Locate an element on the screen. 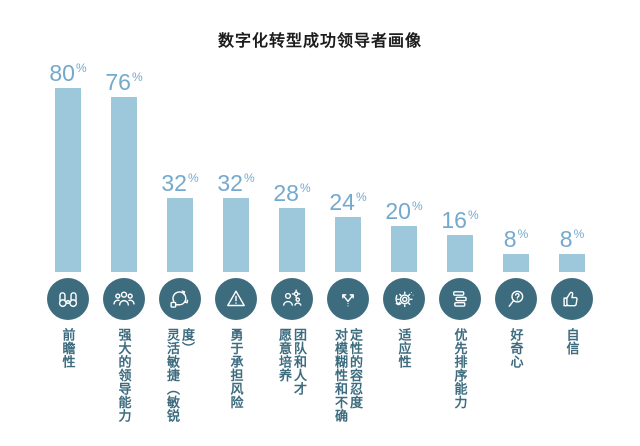 The height and width of the screenshot is (446, 640). category-label: 自信 is located at coordinates (572, 341).